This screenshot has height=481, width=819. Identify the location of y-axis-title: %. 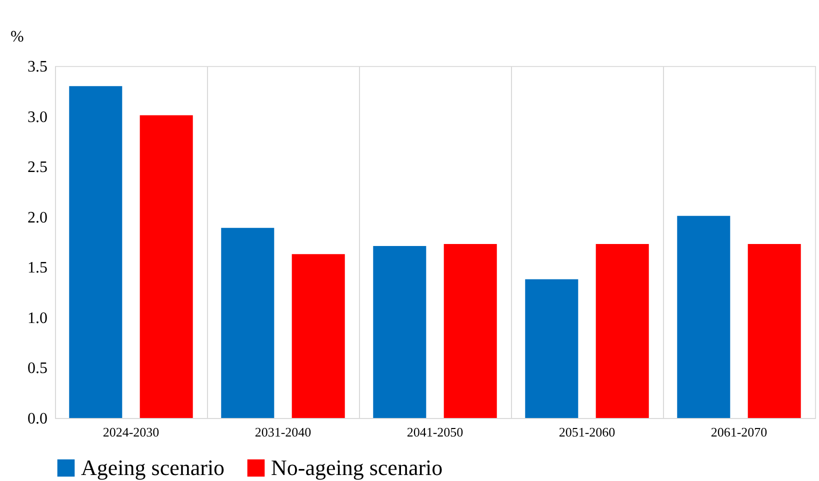
(17, 37).